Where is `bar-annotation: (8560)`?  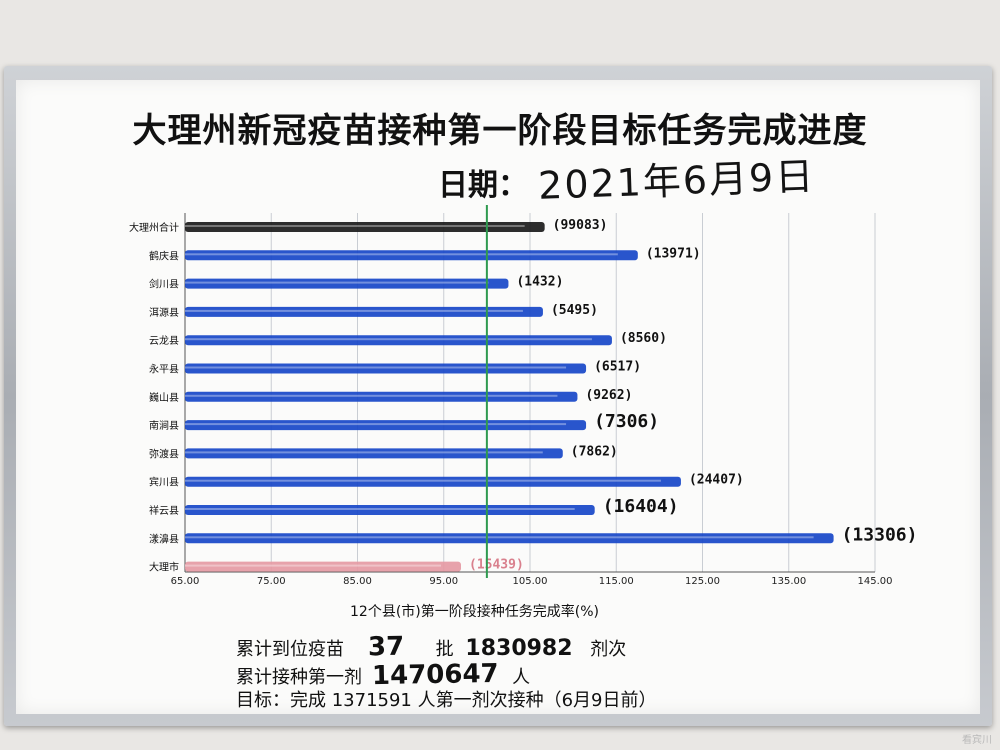 bar-annotation: (8560) is located at coordinates (643, 338).